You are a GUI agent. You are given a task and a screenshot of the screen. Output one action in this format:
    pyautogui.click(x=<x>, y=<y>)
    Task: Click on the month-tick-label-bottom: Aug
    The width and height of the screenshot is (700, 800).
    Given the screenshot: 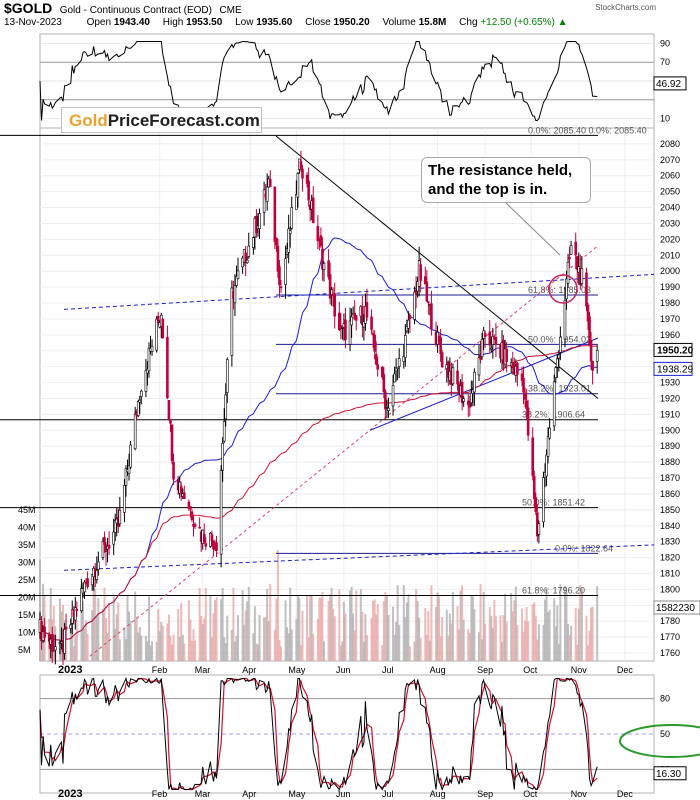 What is the action you would take?
    pyautogui.click(x=438, y=794)
    